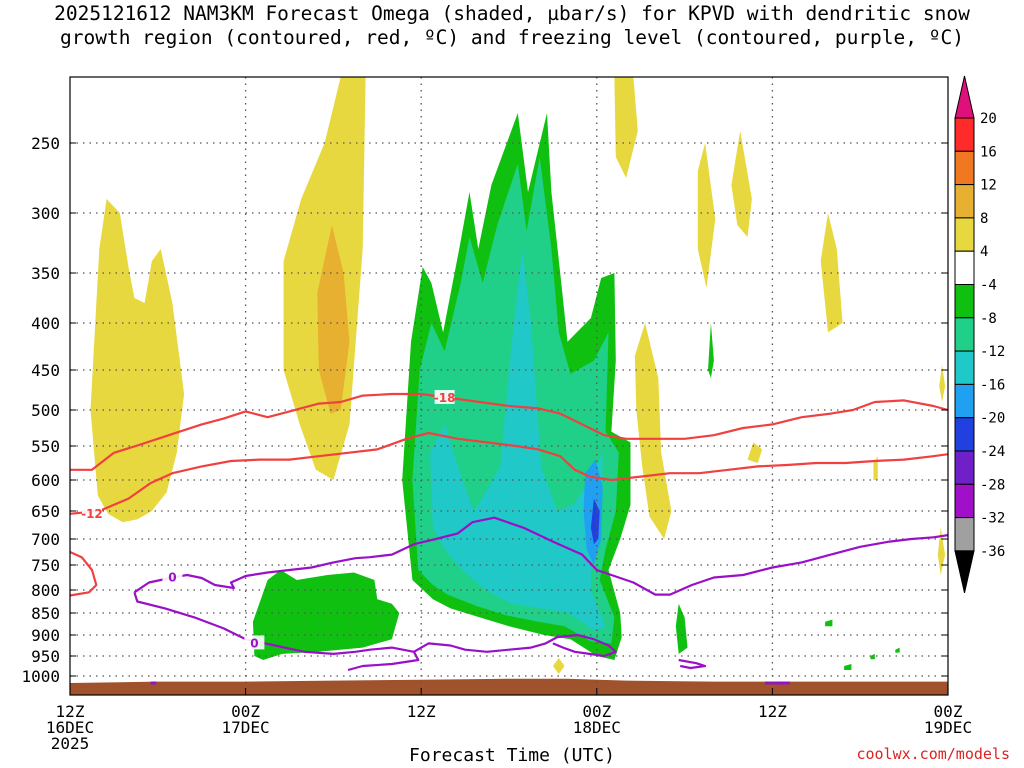 Image resolution: width=1024 pixels, height=768 pixels. What do you see at coordinates (988, 152) in the screenshot?
I see `colorbar-label-1: 16` at bounding box center [988, 152].